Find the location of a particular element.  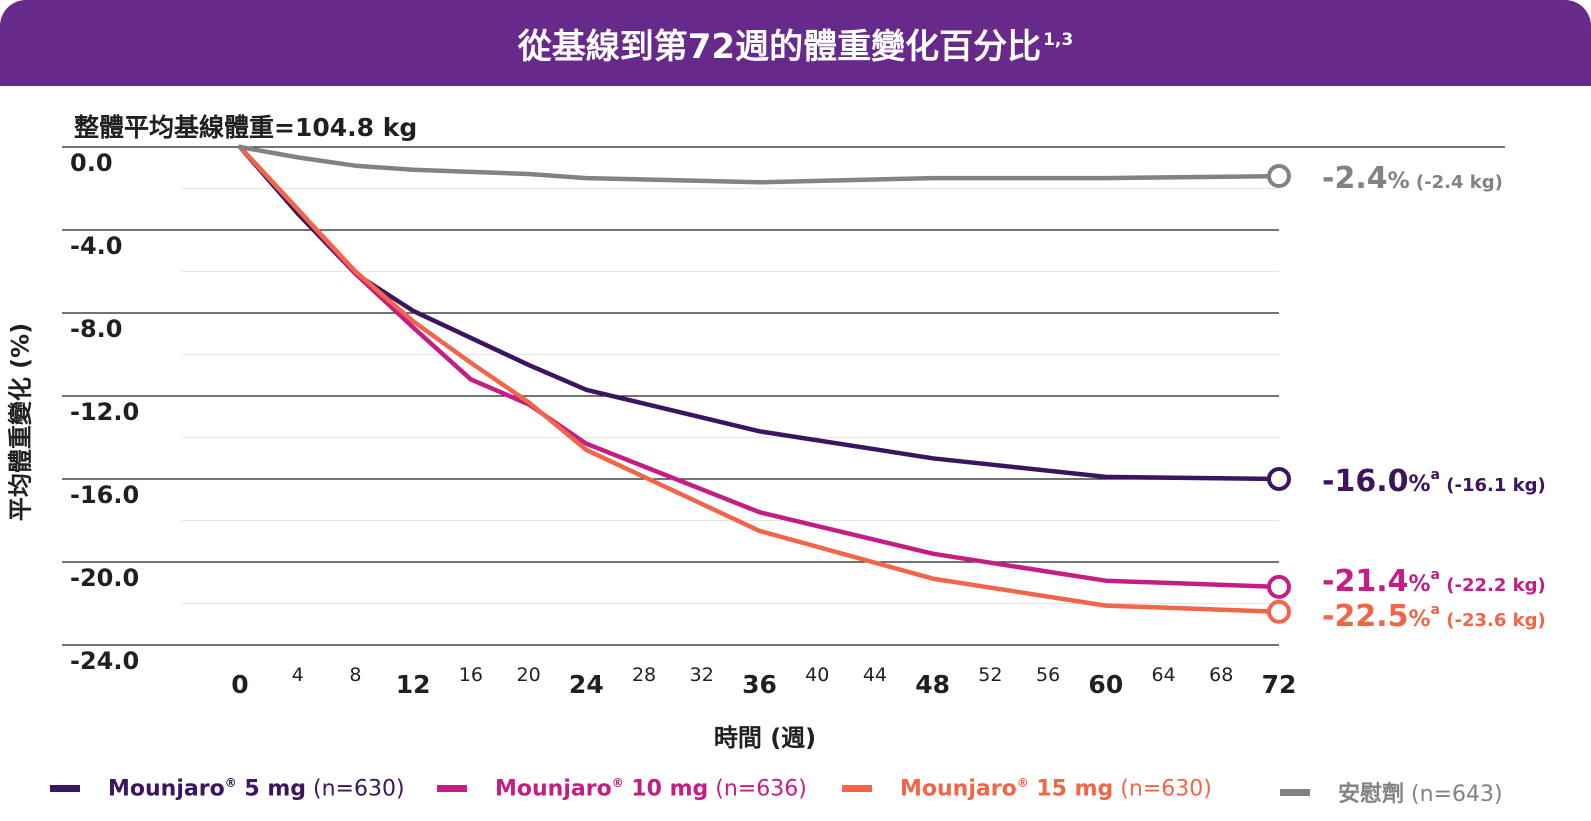

chart-title-bar: 從基線到第72週的體重變化百分比 1,3 is located at coordinates (795, 43).